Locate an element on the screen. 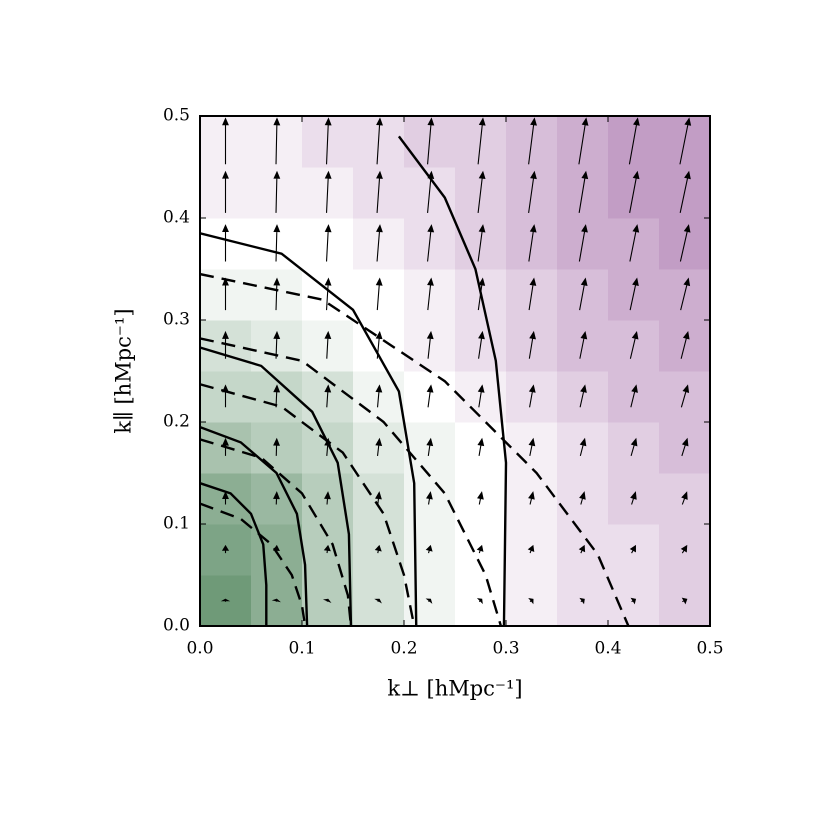 The image size is (830, 815). x-tick-label: 0.2 is located at coordinates (403, 649).